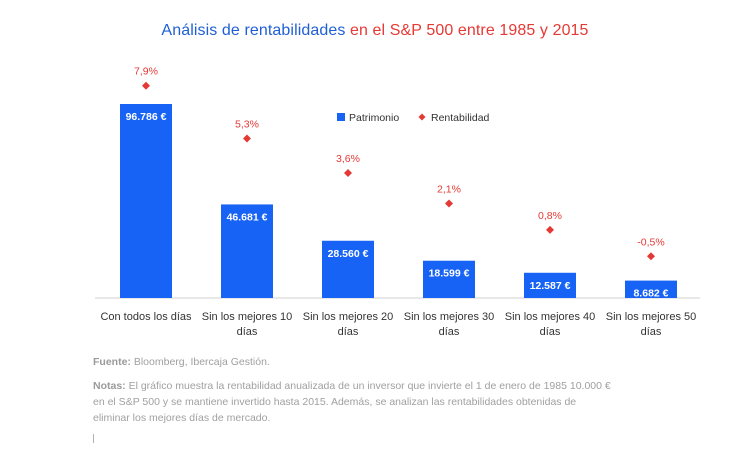 This screenshot has height=450, width=750. Describe the element at coordinates (449, 317) in the screenshot. I see `x-tick-label: Sin los mejores 30` at that location.